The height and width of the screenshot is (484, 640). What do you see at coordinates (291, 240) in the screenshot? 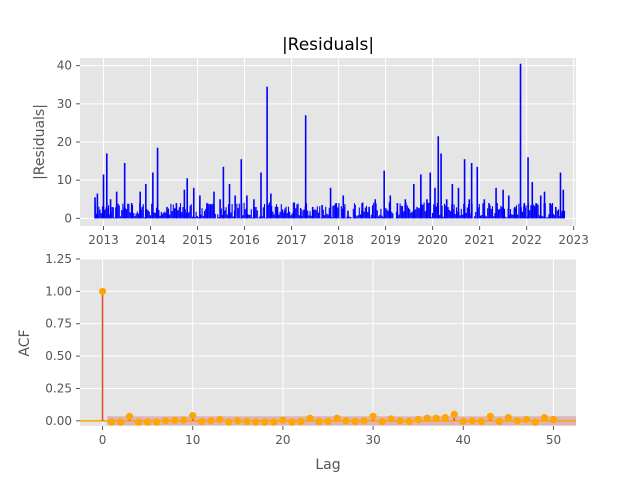
I see `residuals-x-tick-label: 2017` at bounding box center [291, 240].